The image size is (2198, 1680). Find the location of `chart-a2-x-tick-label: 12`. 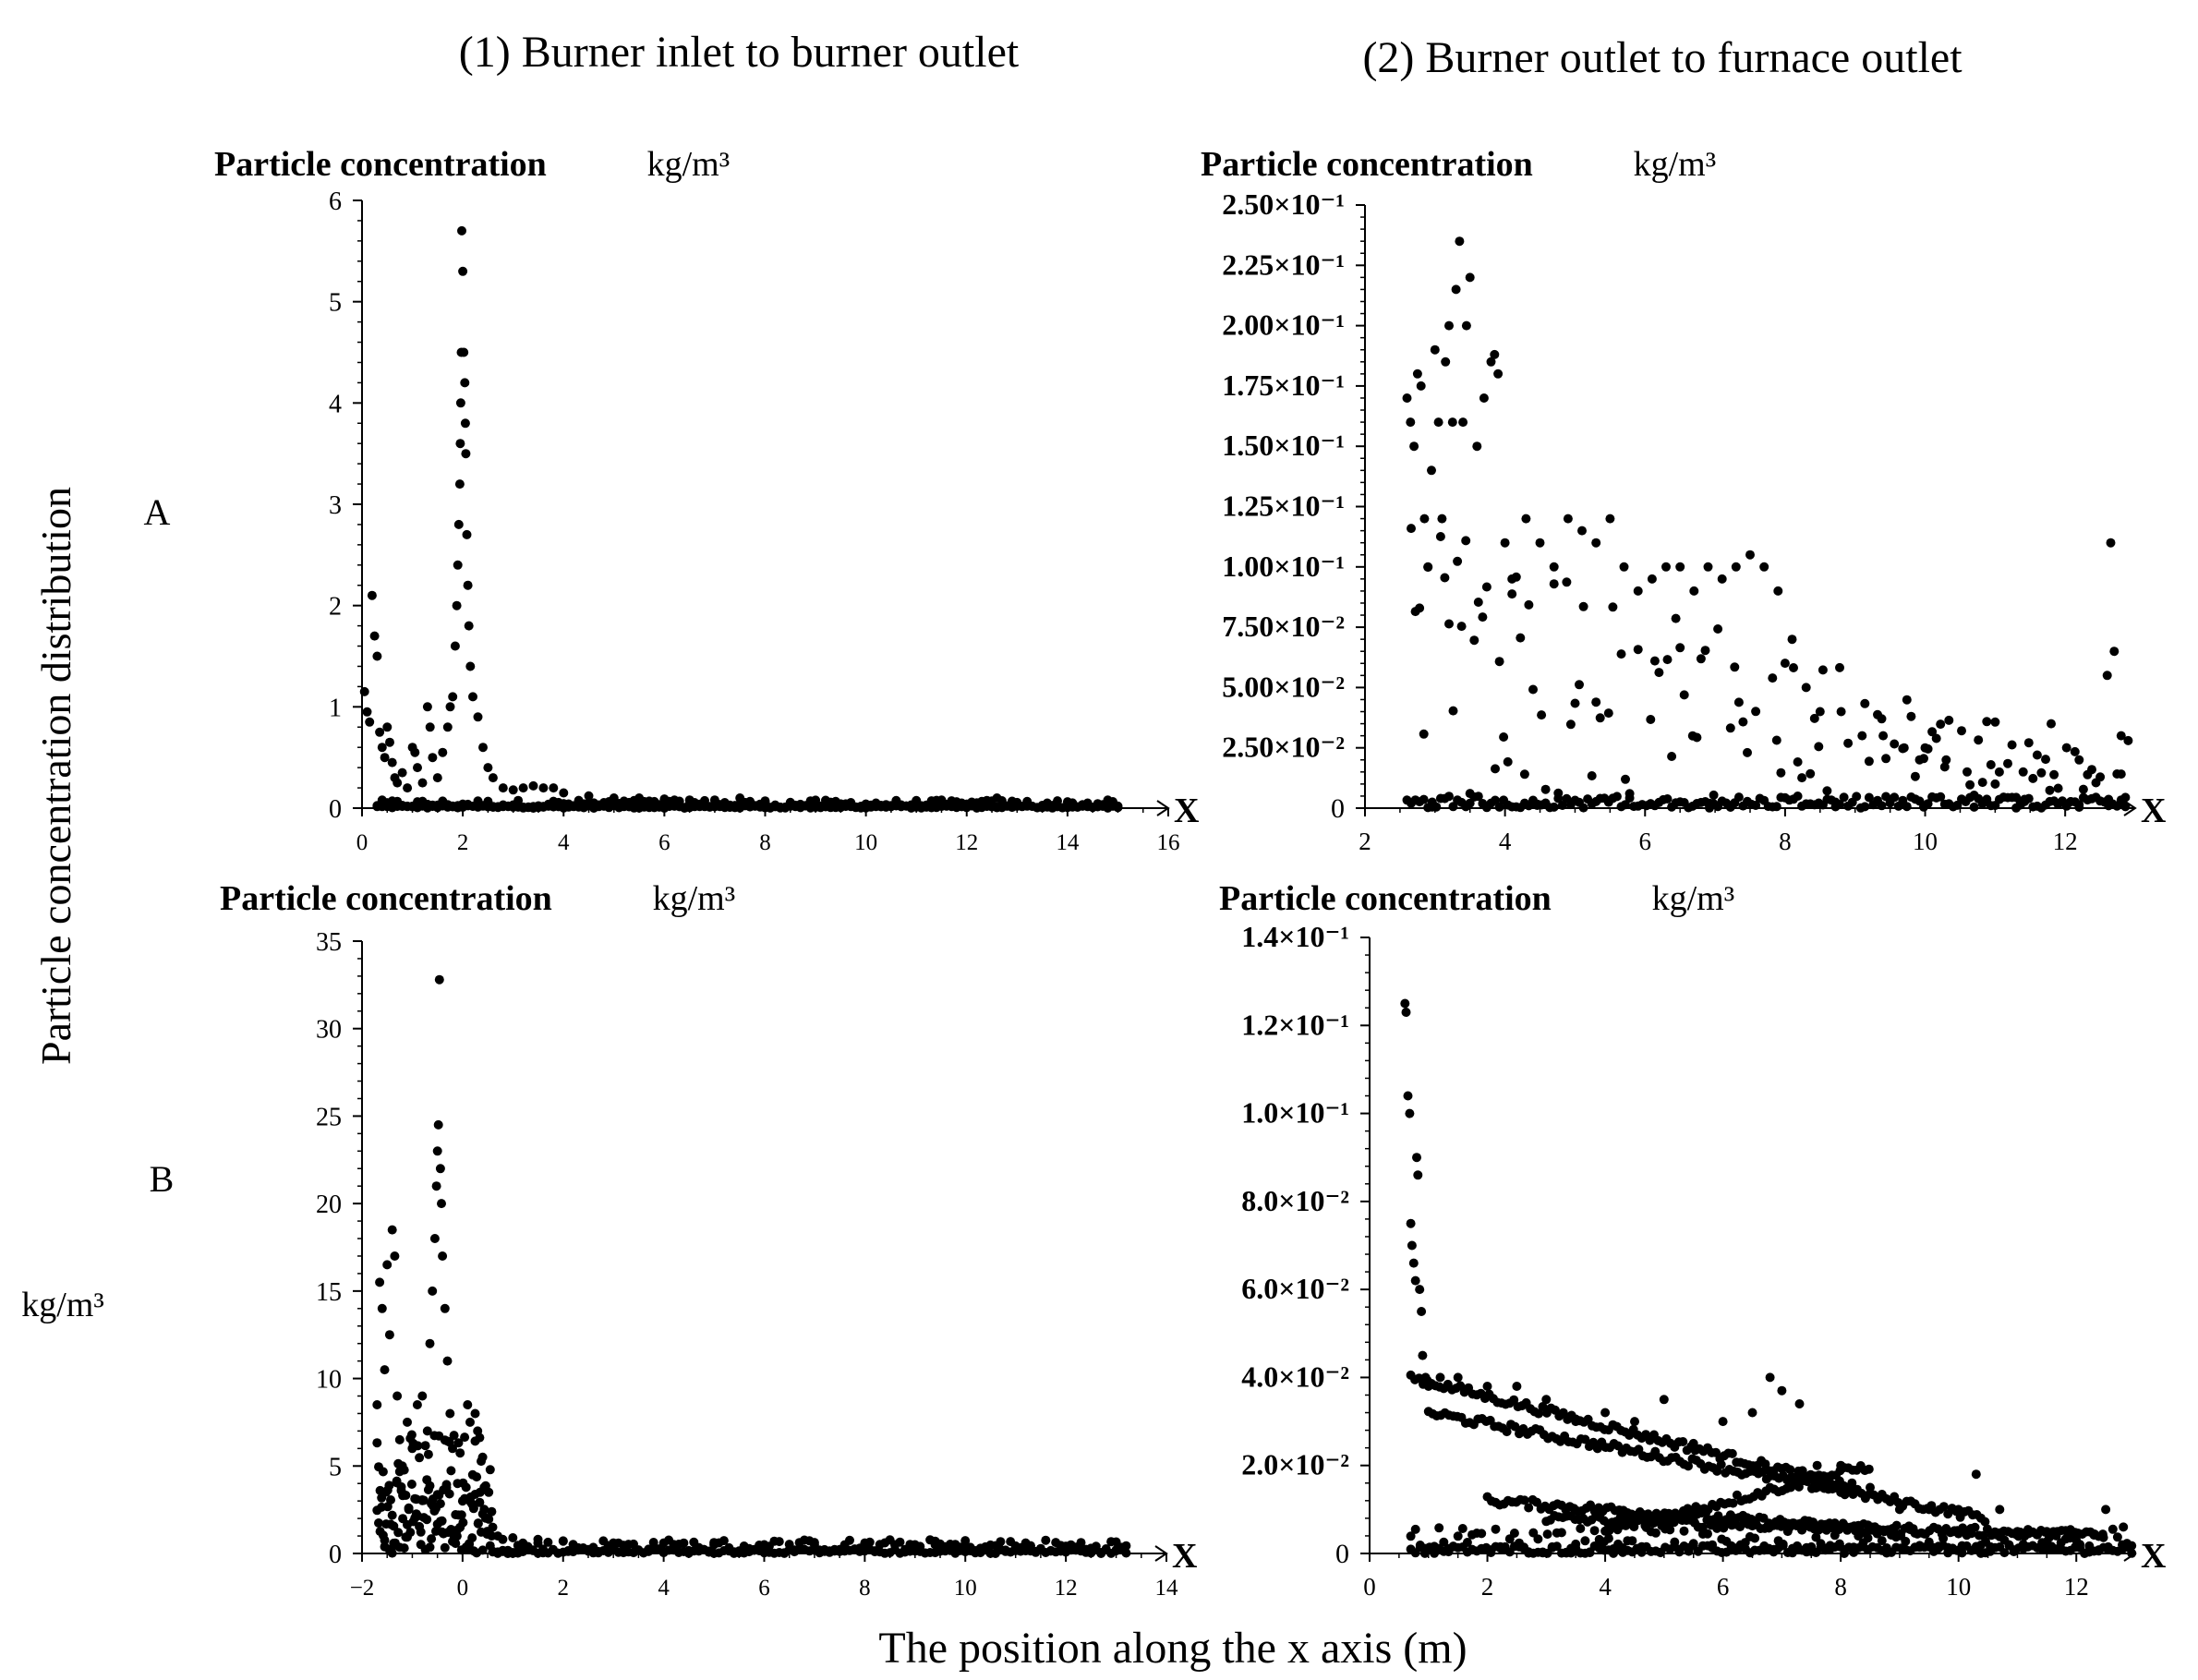

chart-a2-x-tick-label: 12 is located at coordinates (2065, 841).